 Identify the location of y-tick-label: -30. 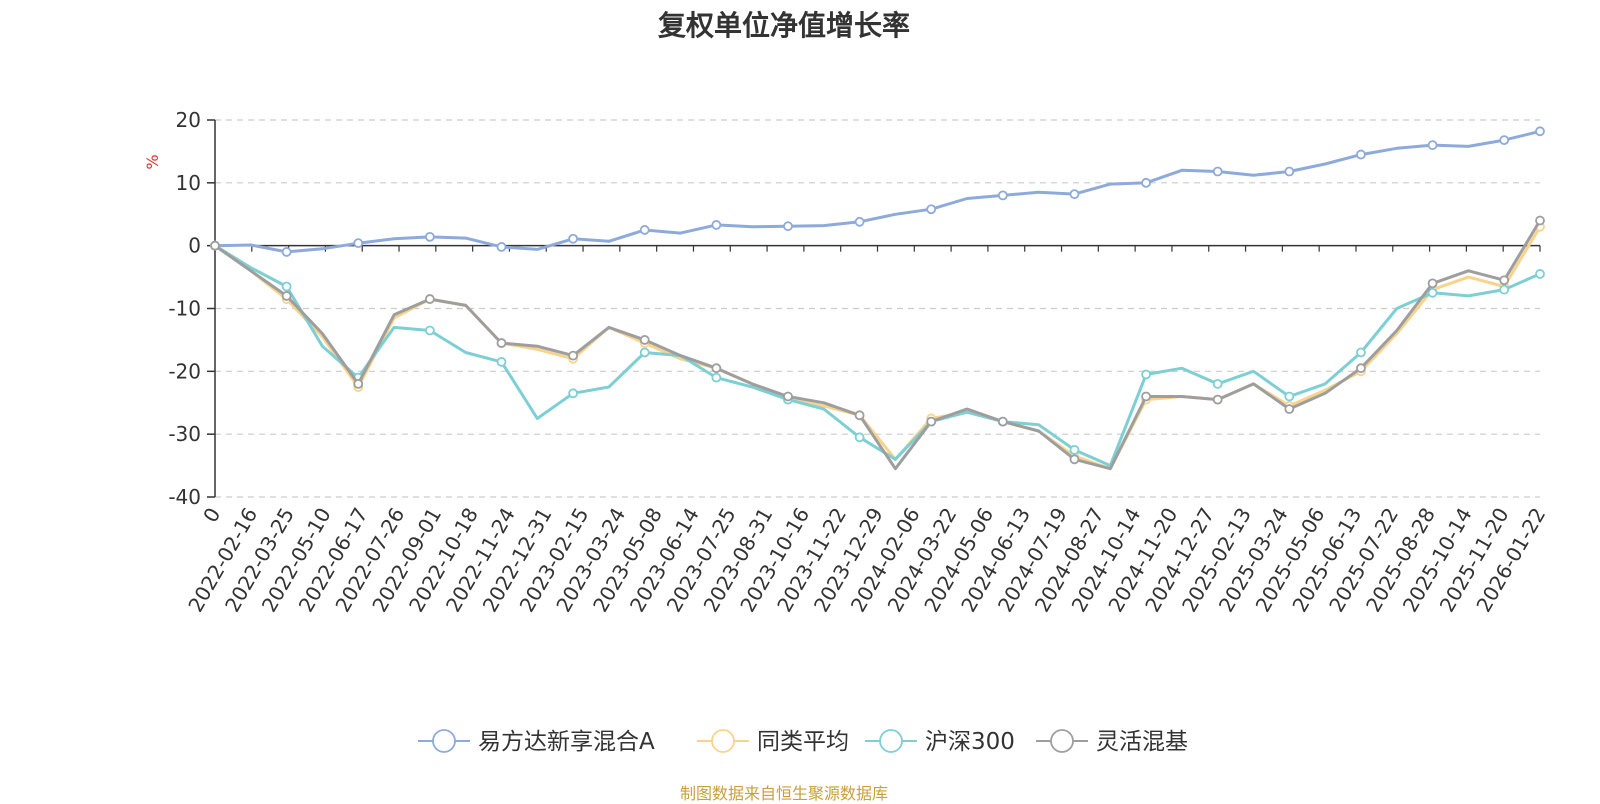
(184, 434).